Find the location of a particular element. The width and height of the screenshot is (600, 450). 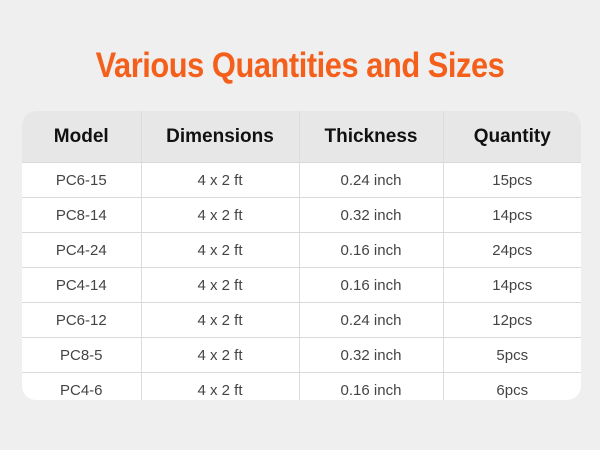

cell-model: PC8-14 is located at coordinates (81, 215).